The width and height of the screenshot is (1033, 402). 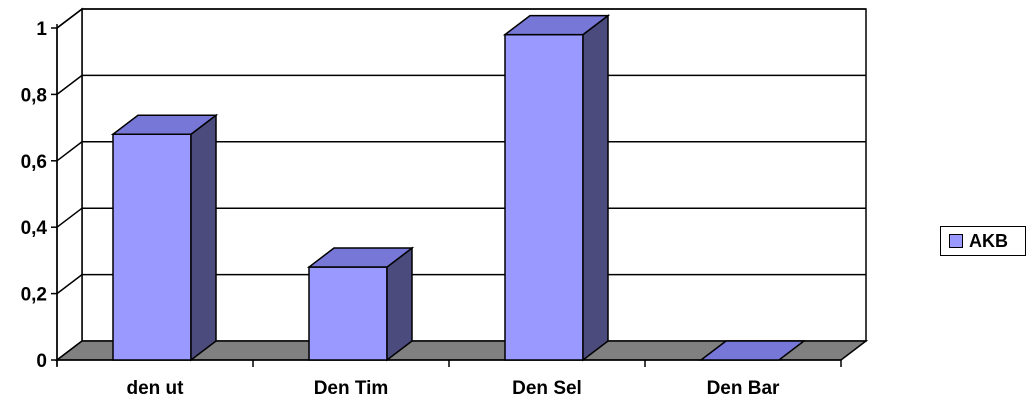 What do you see at coordinates (156, 388) in the screenshot?
I see `x-tick-label: den ut` at bounding box center [156, 388].